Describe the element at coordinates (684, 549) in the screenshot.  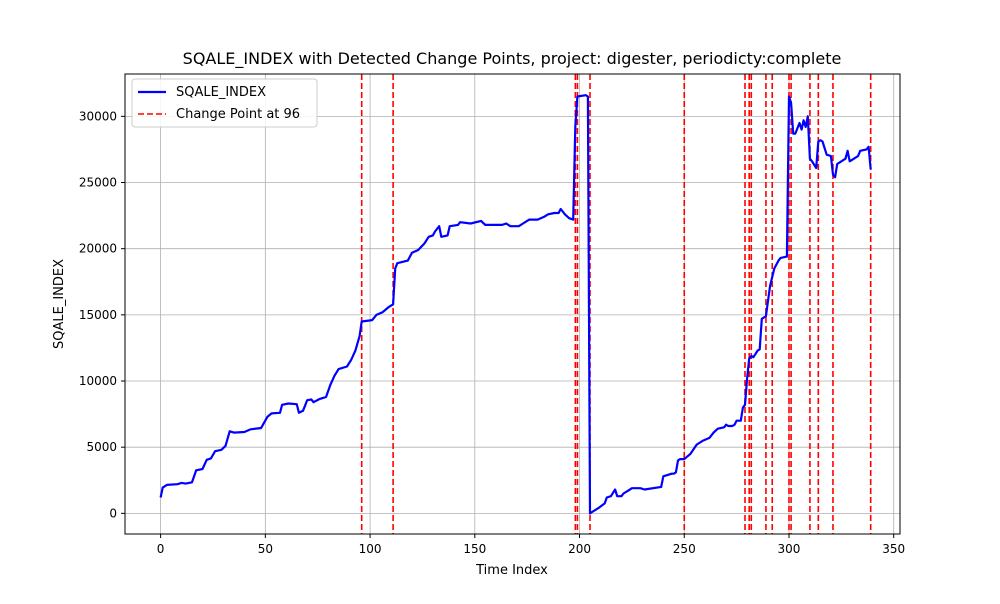
I see `x-tick-label: 250` at that location.